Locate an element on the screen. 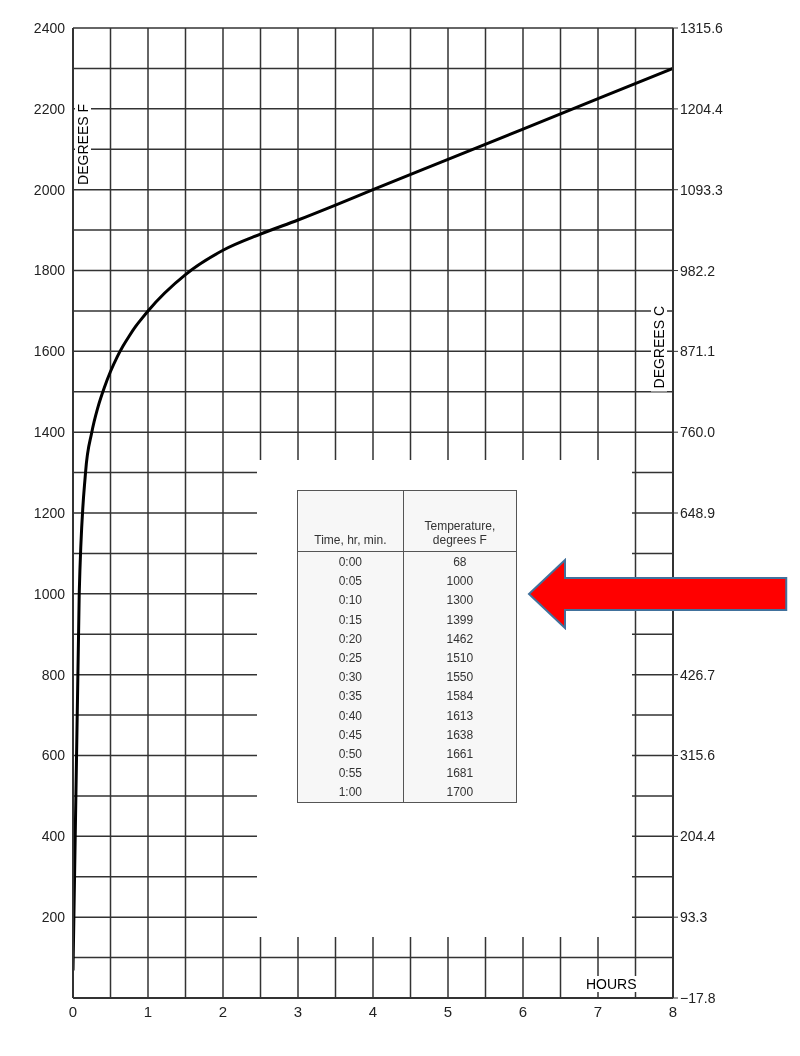 This screenshot has height=1056, width=800. x-tick-label: 3 is located at coordinates (298, 1011).